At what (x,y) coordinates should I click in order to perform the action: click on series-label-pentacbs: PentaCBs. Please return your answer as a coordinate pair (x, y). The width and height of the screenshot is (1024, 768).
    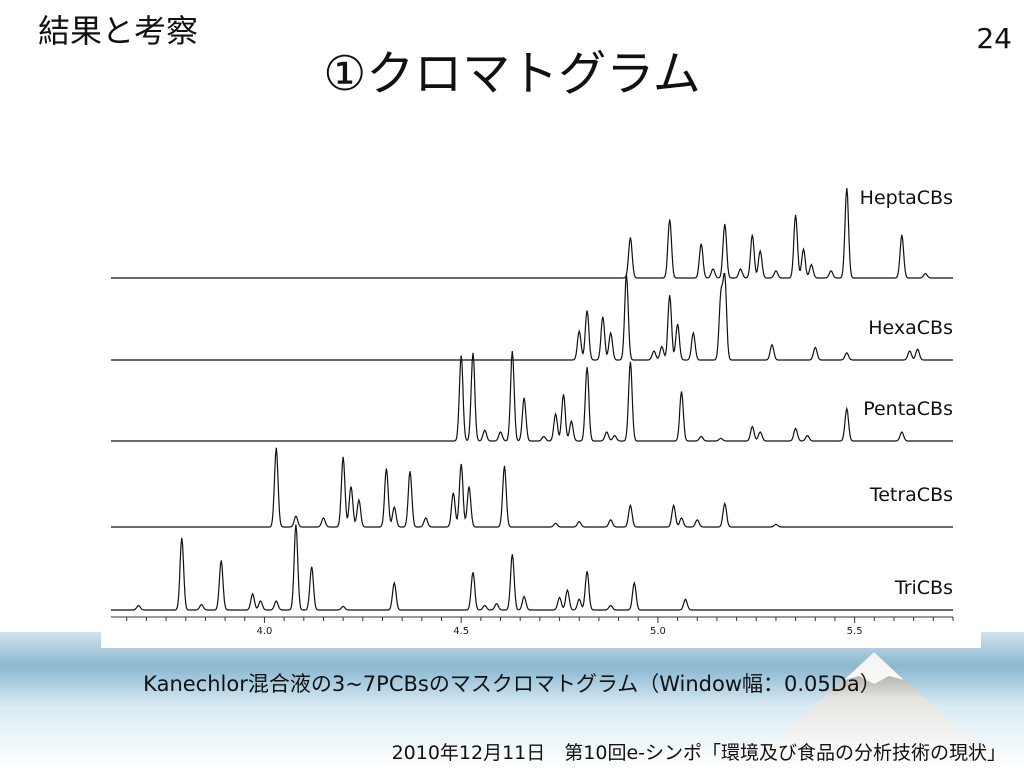
    Looking at the image, I should click on (908, 409).